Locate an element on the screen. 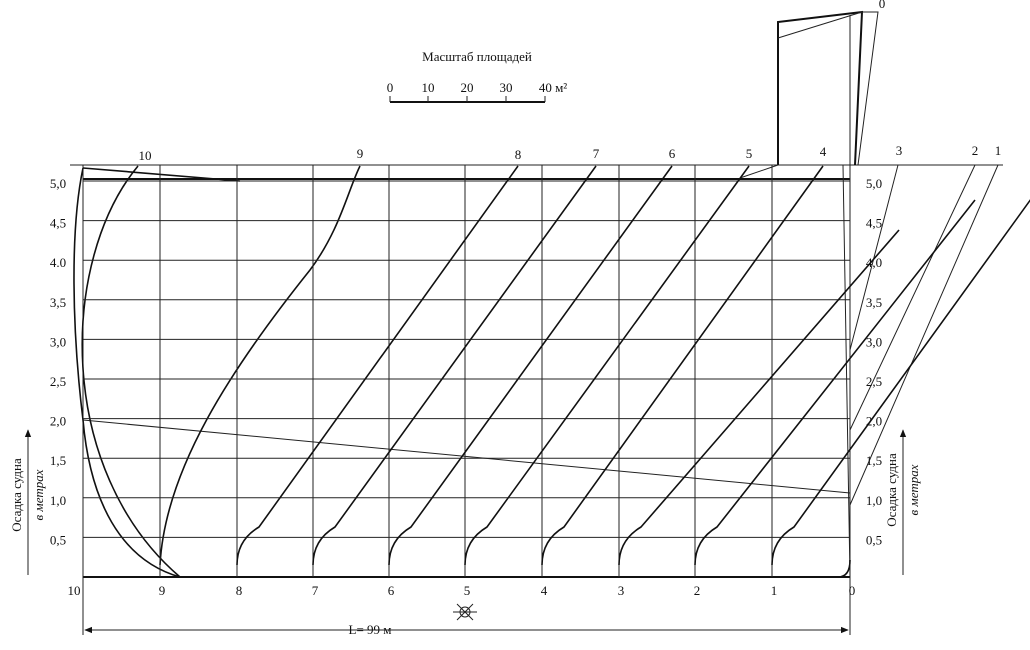 The height and width of the screenshot is (650, 1030). scale-tick-label: 40 м² is located at coordinates (553, 87).